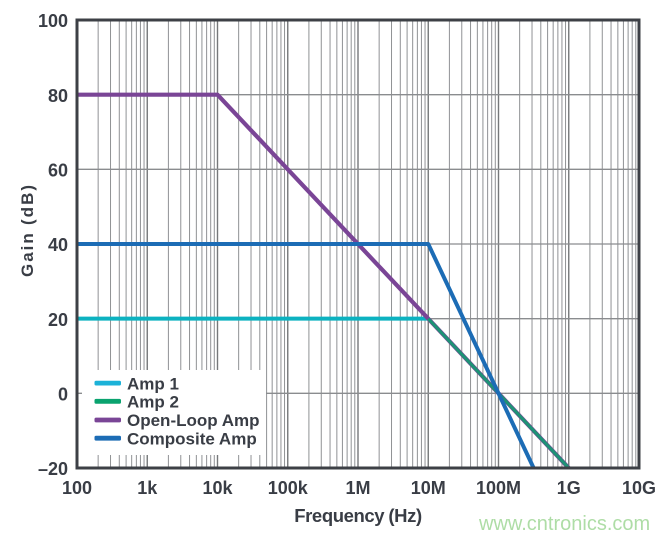 The width and height of the screenshot is (666, 545). I want to click on svg-text: 10k, so click(217, 488).